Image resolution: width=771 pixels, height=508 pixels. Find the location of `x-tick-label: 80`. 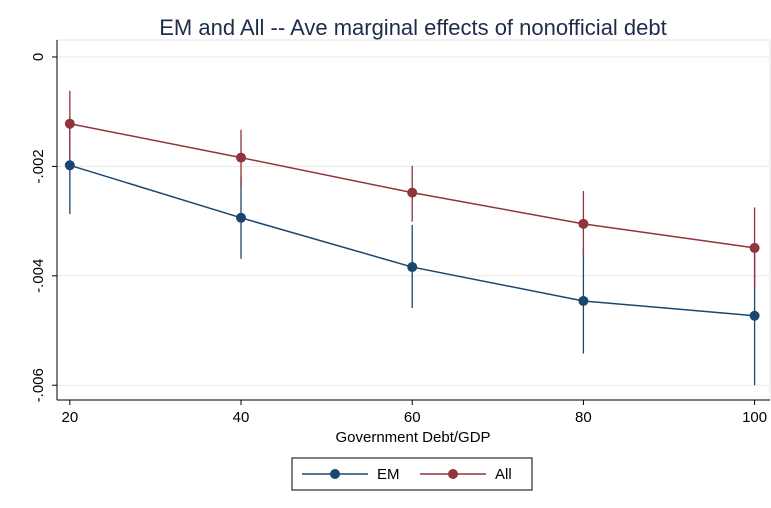

x-tick-label: 80 is located at coordinates (583, 417).